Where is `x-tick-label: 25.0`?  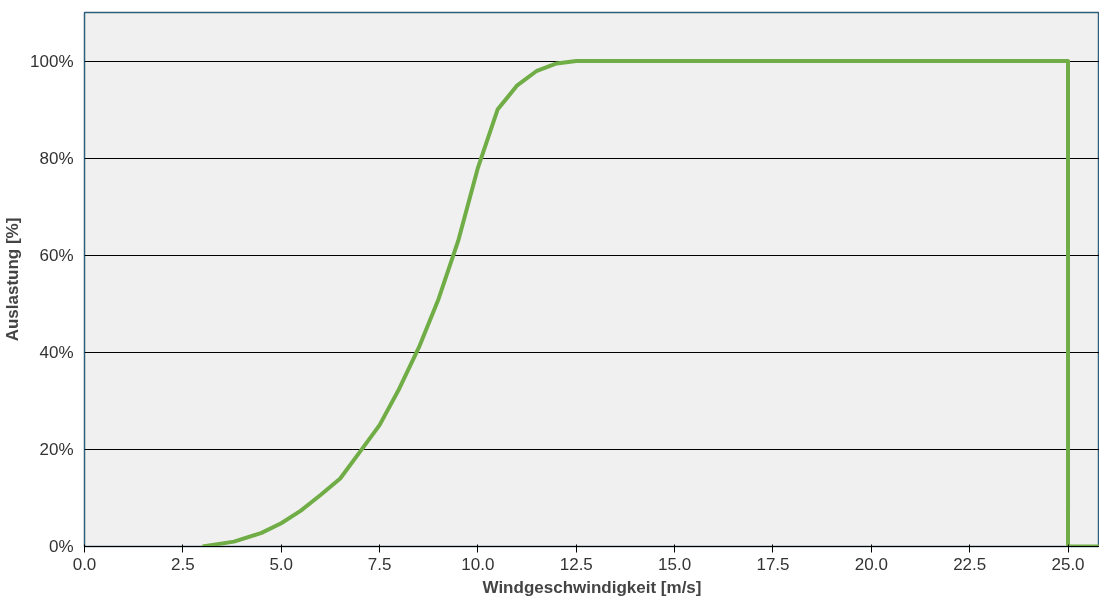
x-tick-label: 25.0 is located at coordinates (1068, 564).